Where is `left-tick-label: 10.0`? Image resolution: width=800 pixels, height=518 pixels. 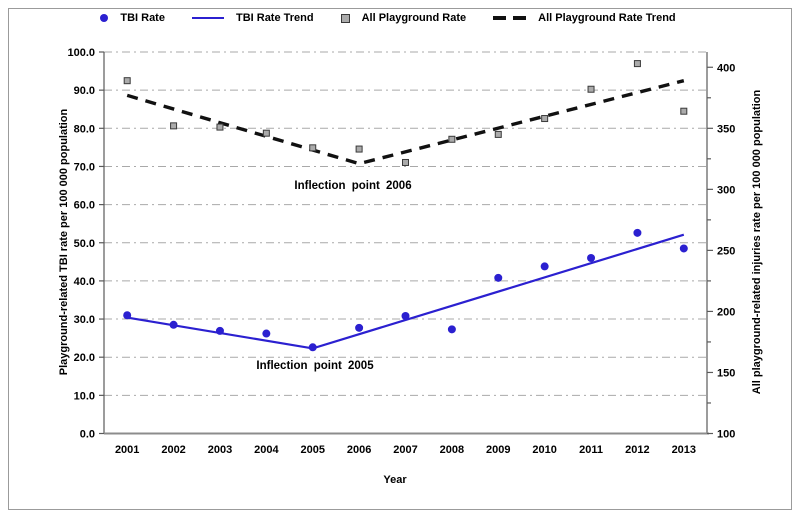
left-tick-label: 10.0 is located at coordinates (84, 396).